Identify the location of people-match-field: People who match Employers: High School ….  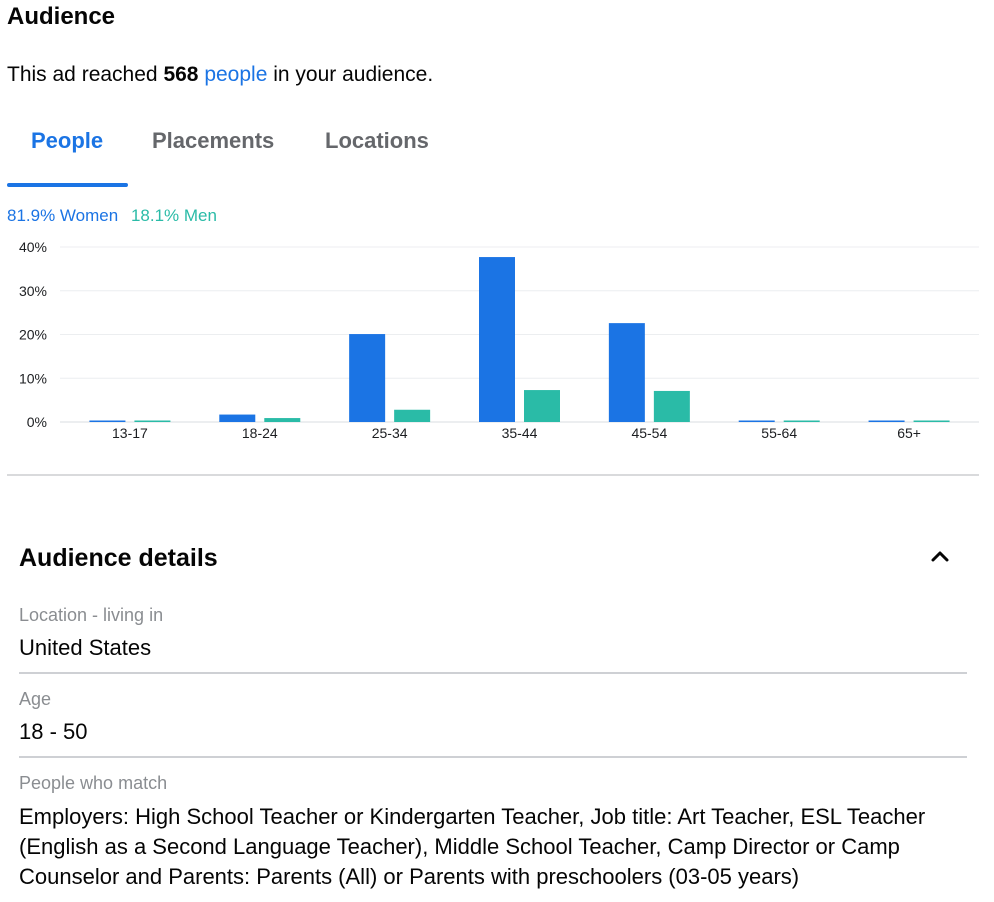
(493, 832).